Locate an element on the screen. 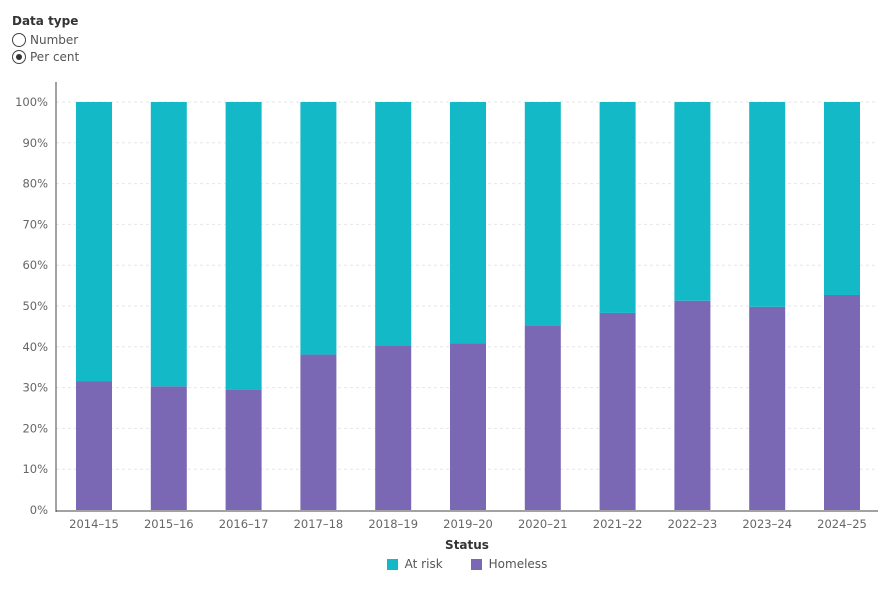  radio-button-per-cent is located at coordinates (19, 56).